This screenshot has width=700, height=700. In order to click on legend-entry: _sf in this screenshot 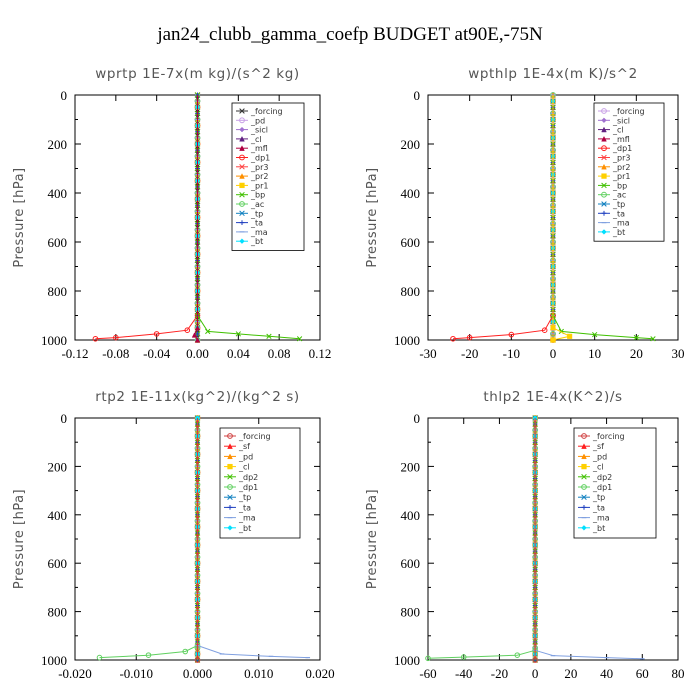, I will do `click(598, 446)`.